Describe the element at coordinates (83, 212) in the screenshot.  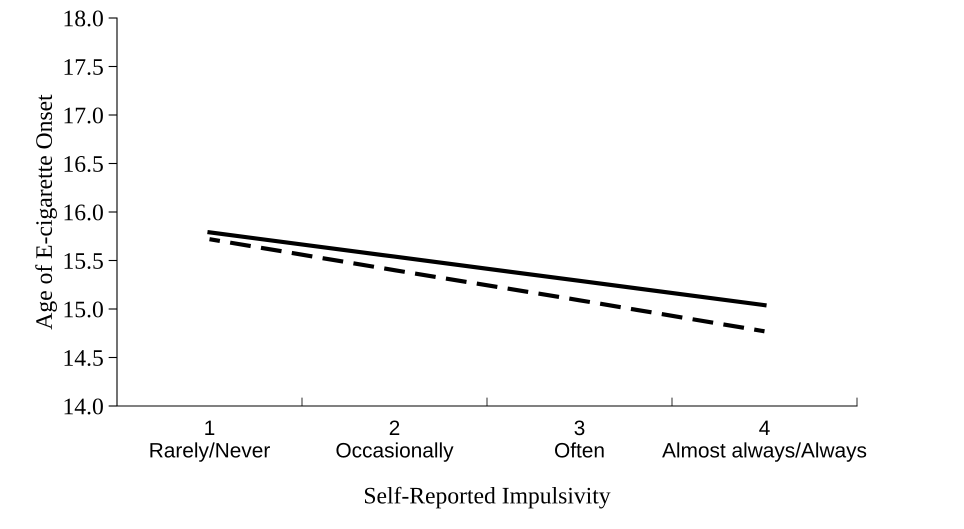
I see `y-tick-label: 16.0` at that location.